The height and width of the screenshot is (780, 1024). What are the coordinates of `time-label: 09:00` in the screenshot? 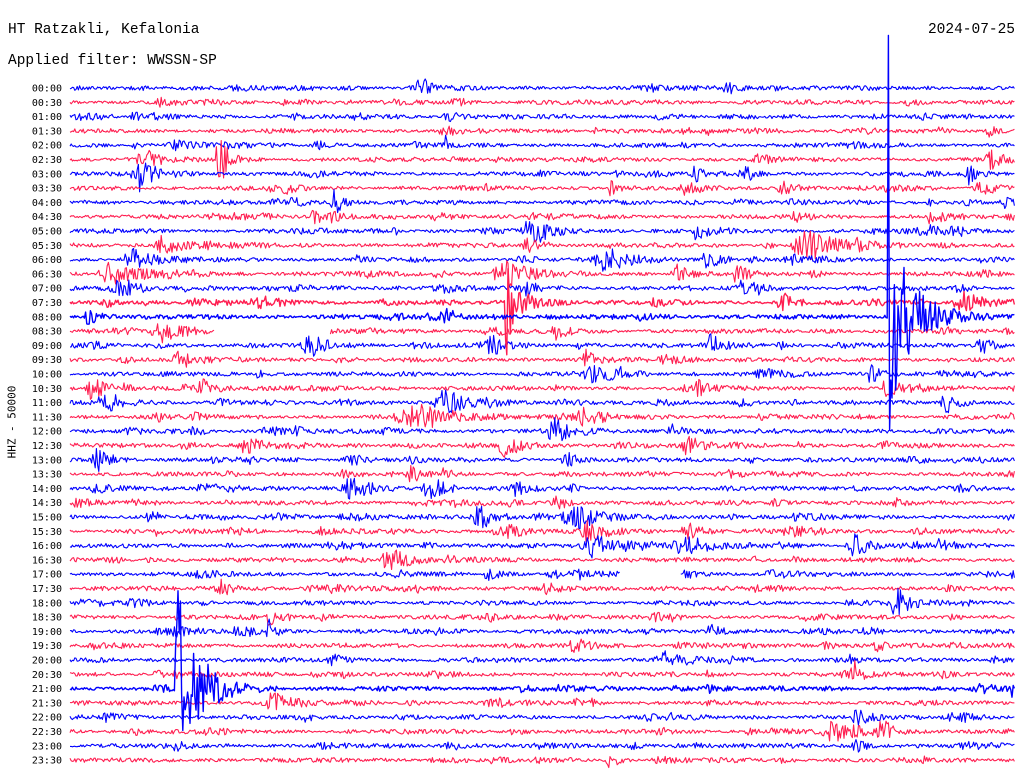 It's located at (47, 346).